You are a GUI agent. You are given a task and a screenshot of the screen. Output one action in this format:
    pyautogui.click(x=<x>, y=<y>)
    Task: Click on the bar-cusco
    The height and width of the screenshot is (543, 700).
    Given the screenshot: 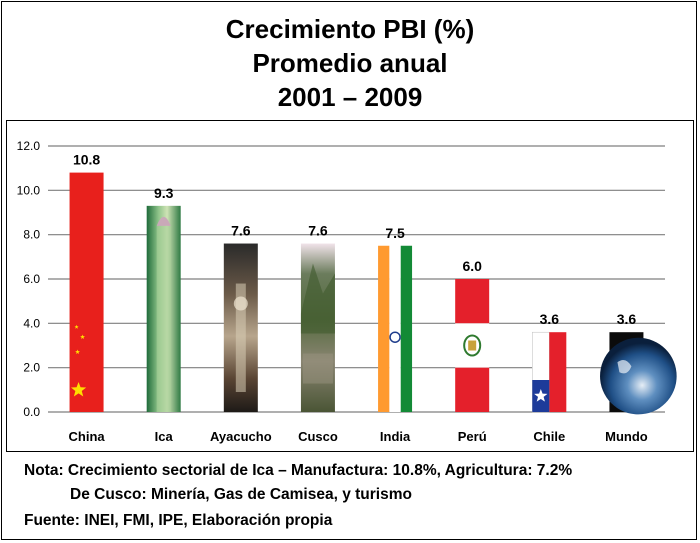 What is the action you would take?
    pyautogui.click(x=317, y=327)
    